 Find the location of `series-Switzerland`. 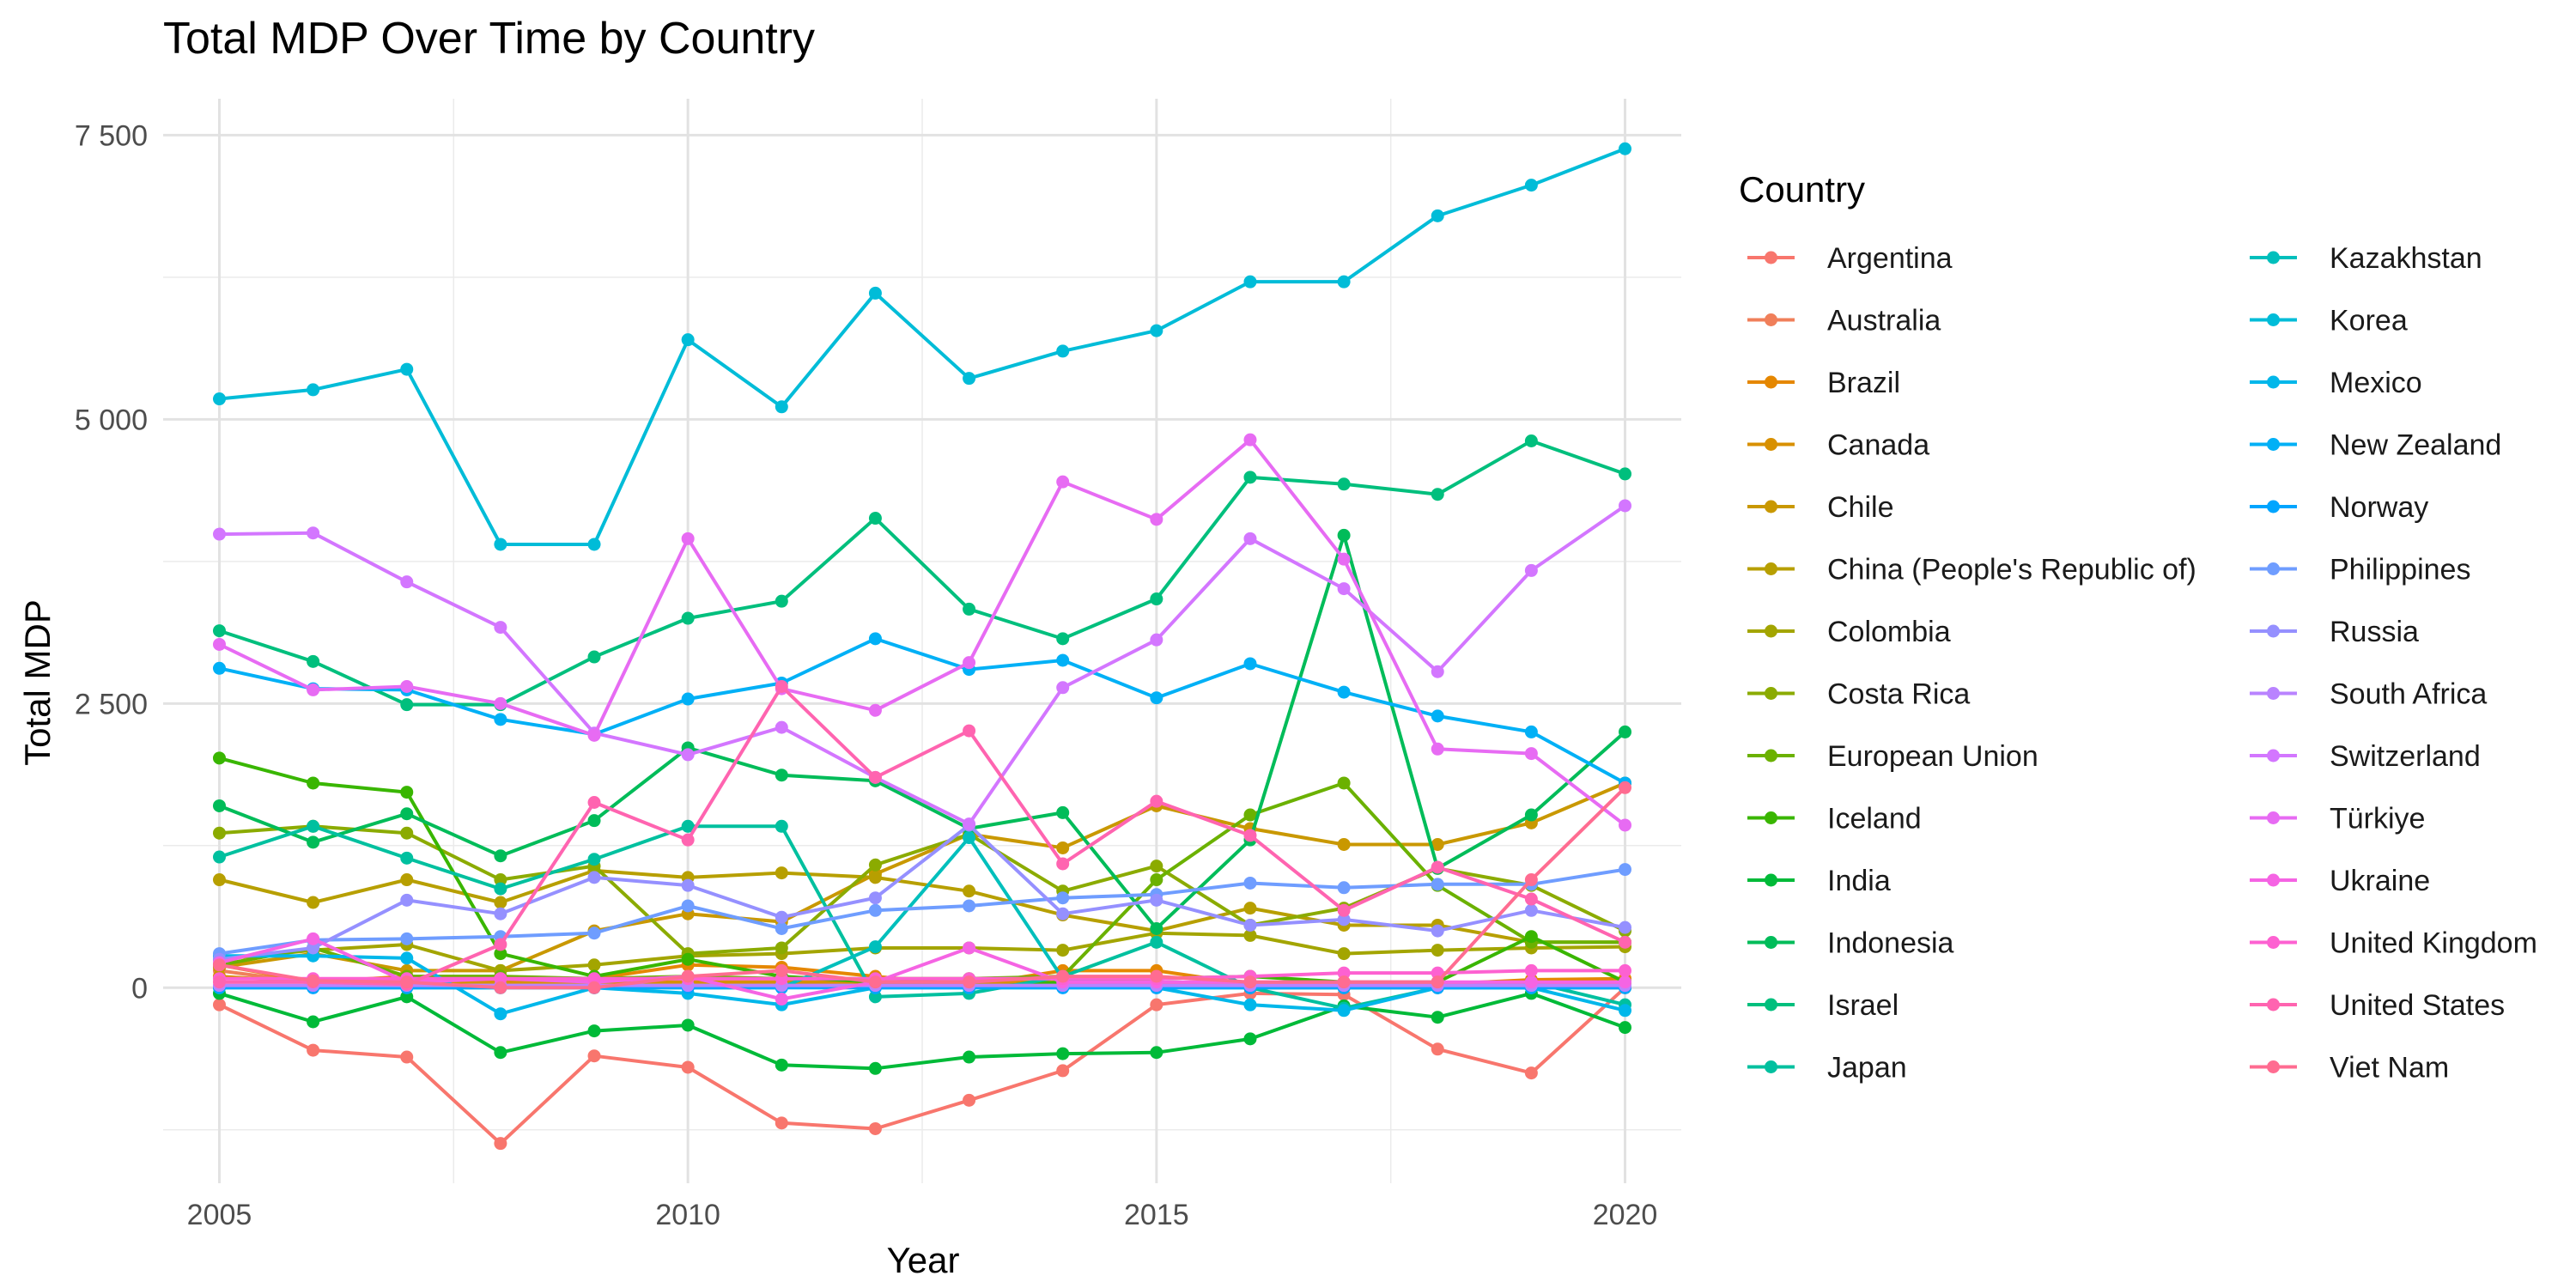

series-Switzerland is located at coordinates (922, 665).